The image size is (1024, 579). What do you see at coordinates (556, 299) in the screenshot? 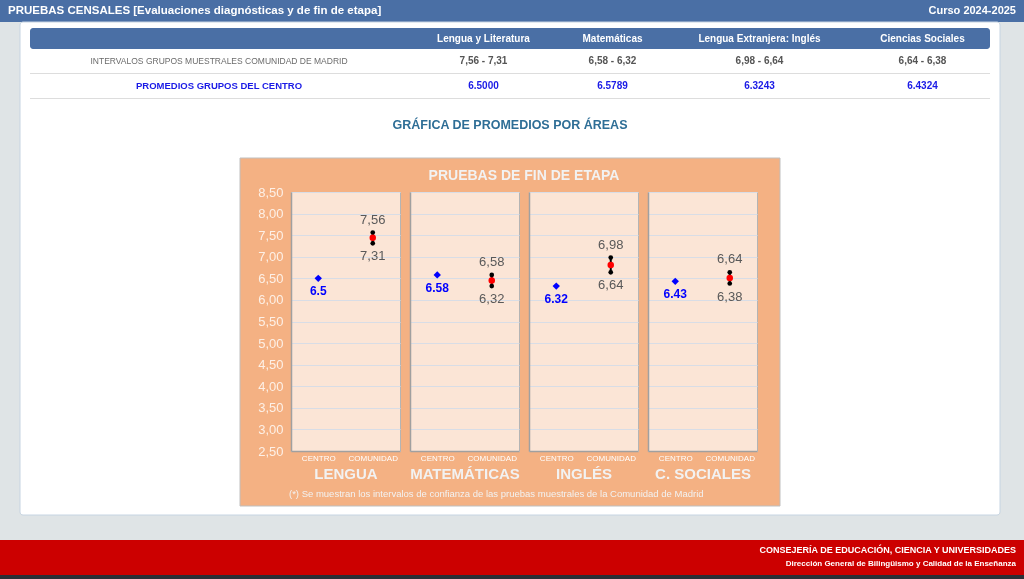
I see `data-label: 6.32` at bounding box center [556, 299].